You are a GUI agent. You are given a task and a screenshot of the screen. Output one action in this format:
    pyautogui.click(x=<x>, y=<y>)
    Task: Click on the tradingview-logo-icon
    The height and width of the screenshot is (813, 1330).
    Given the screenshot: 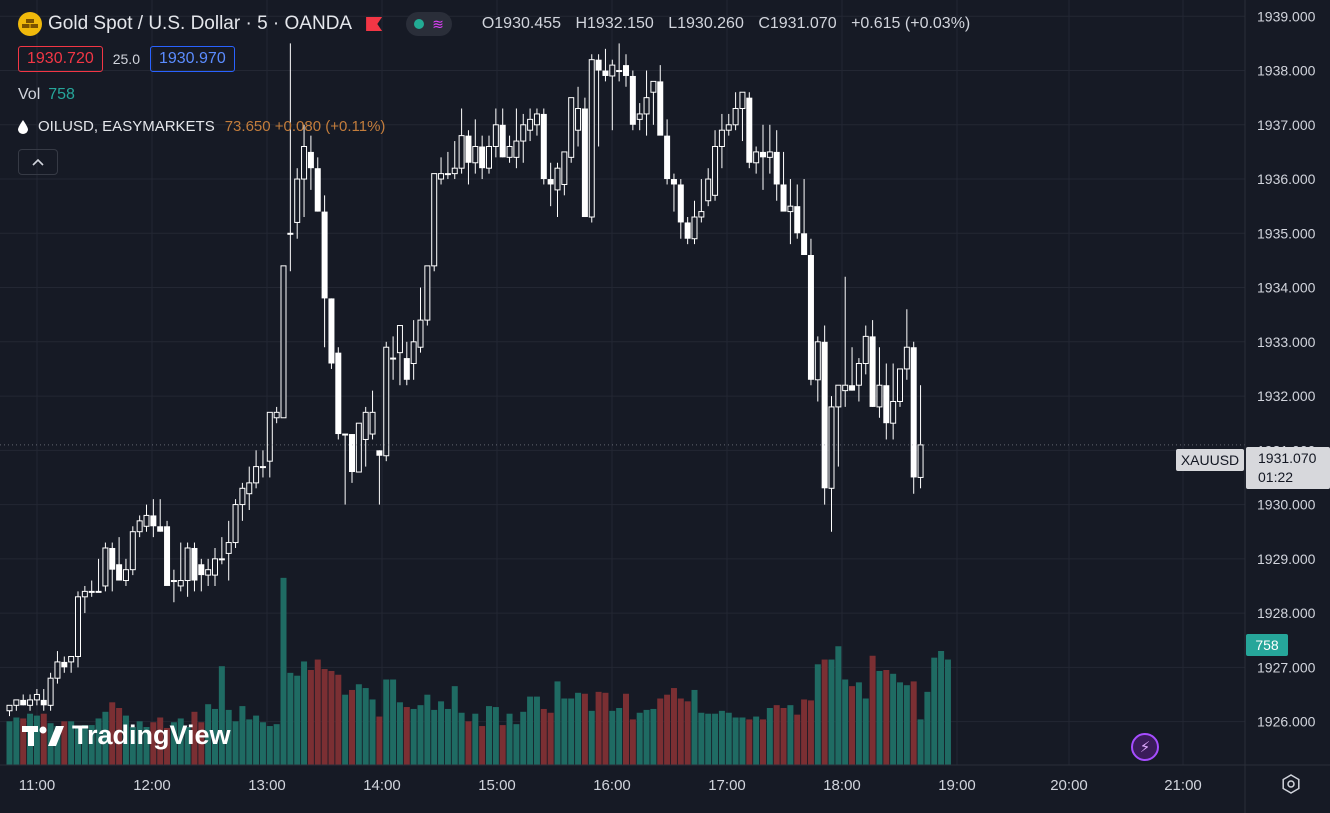 What is the action you would take?
    pyautogui.click(x=43, y=735)
    